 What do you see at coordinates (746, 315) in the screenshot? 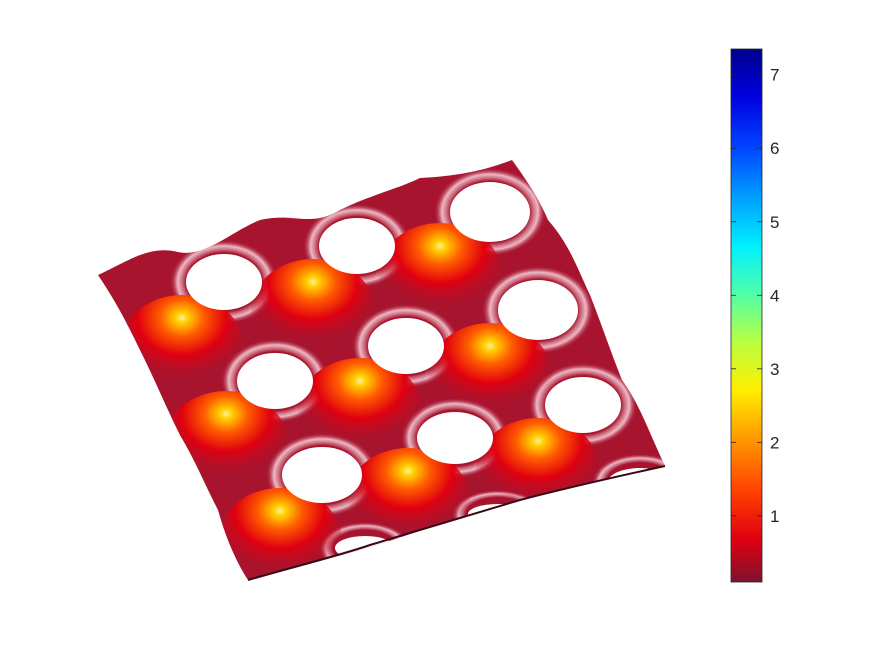
I see `colorbar-gradient-bar` at bounding box center [746, 315].